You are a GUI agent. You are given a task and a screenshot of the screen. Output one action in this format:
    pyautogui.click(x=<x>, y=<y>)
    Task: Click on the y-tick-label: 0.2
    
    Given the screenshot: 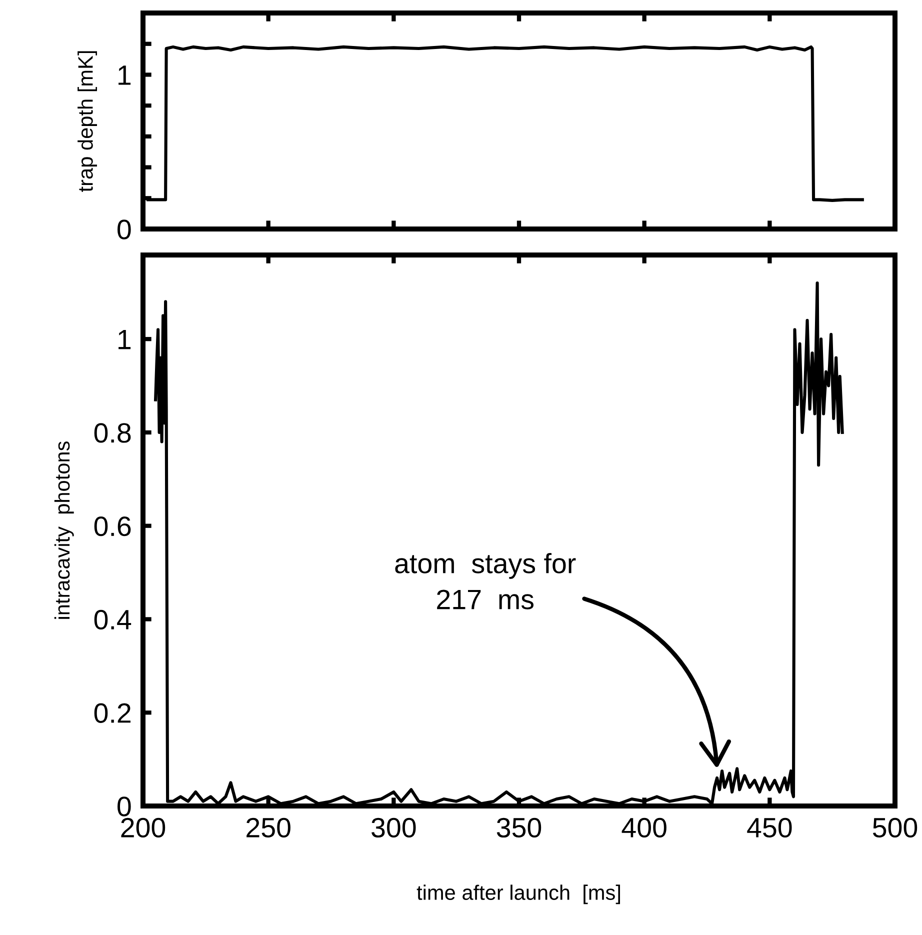 What is the action you would take?
    pyautogui.click(x=112, y=713)
    